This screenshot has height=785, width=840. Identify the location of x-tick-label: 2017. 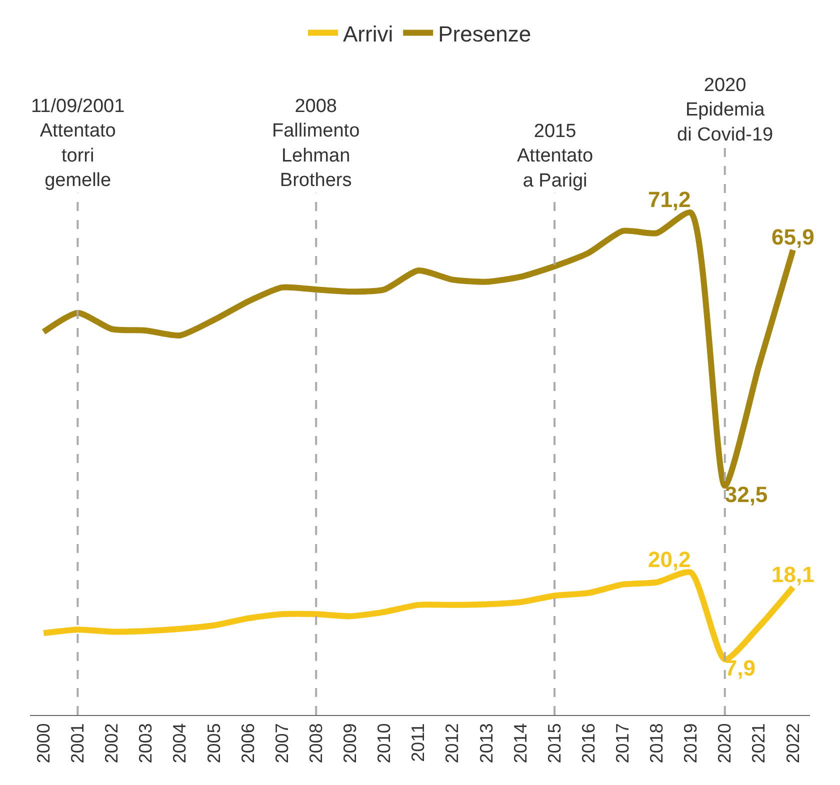
(622, 743).